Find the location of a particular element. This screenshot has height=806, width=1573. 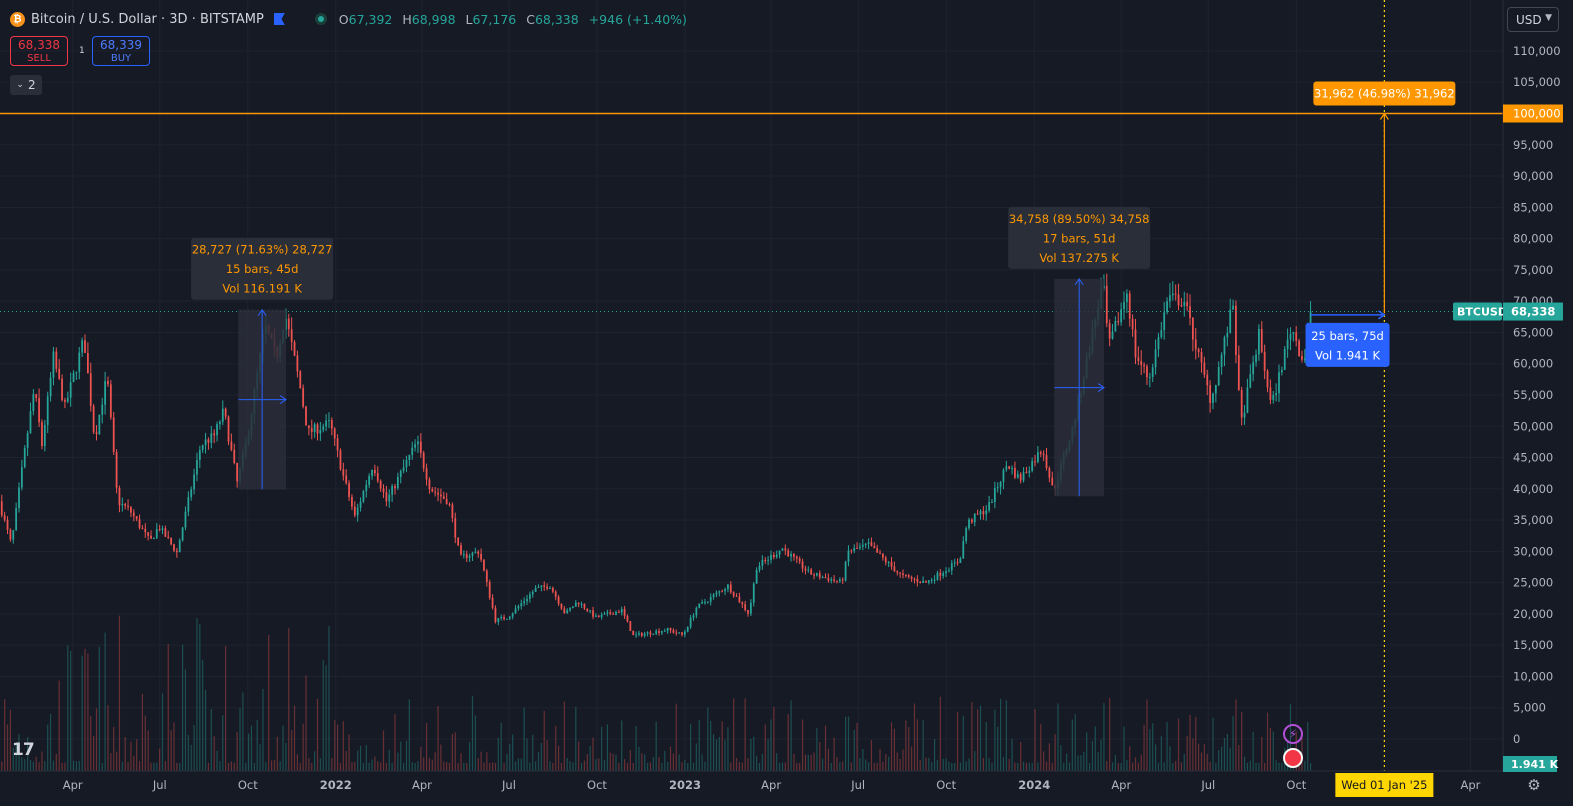

flag-icon is located at coordinates (279, 19).